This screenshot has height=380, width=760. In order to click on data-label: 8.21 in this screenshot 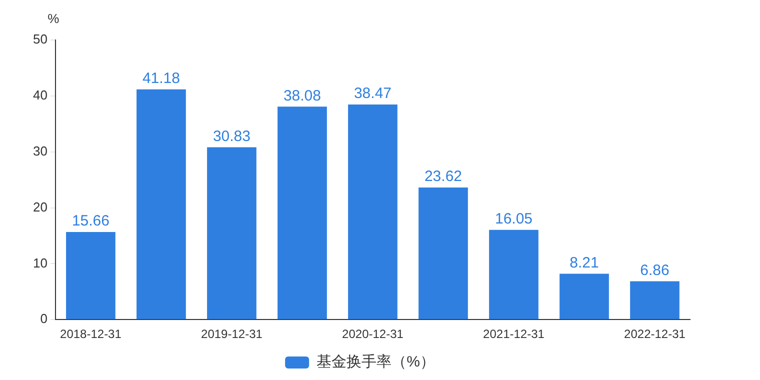, I will do `click(584, 263)`.